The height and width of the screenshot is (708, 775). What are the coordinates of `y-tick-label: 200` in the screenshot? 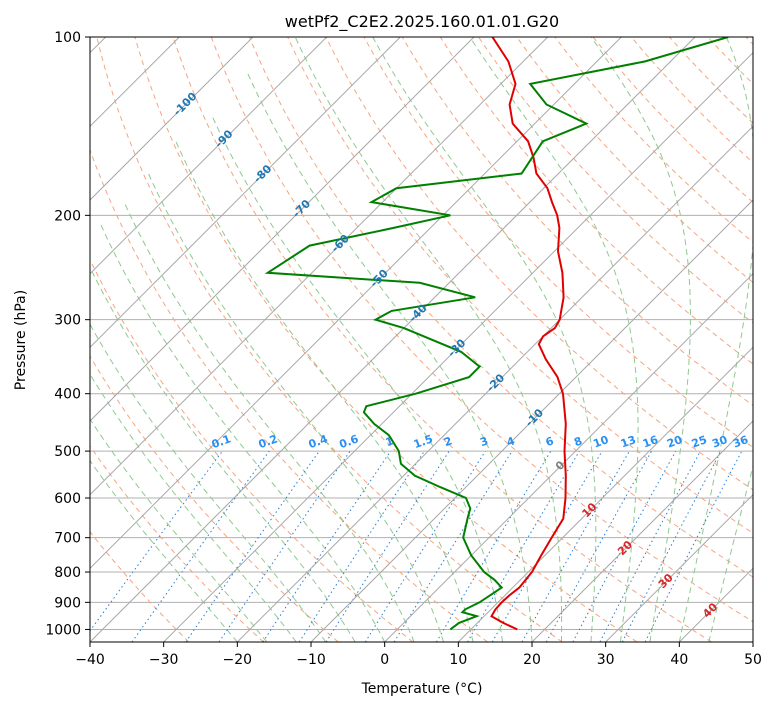 It's located at (67, 216).